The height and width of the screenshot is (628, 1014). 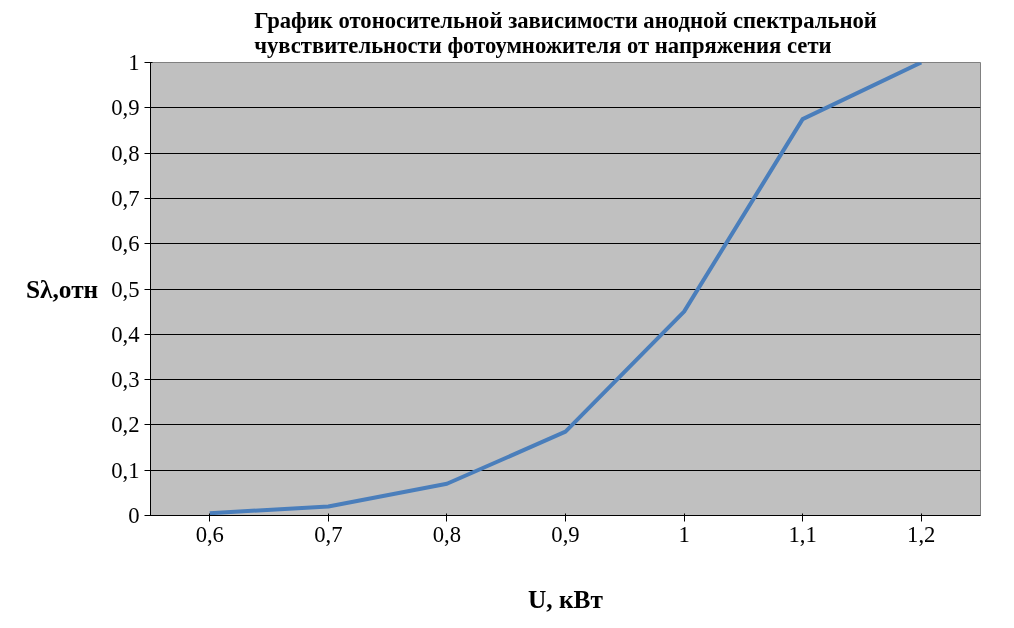 What do you see at coordinates (565, 534) in the screenshot?
I see `x-tick-label: 0,9` at bounding box center [565, 534].